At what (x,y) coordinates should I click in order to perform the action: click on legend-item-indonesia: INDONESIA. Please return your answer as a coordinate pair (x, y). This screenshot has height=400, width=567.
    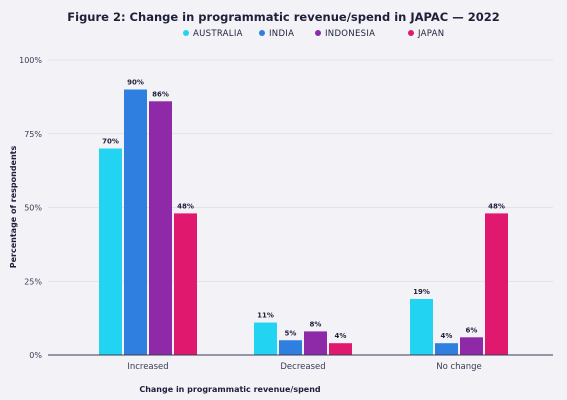
    Looking at the image, I should click on (345, 34).